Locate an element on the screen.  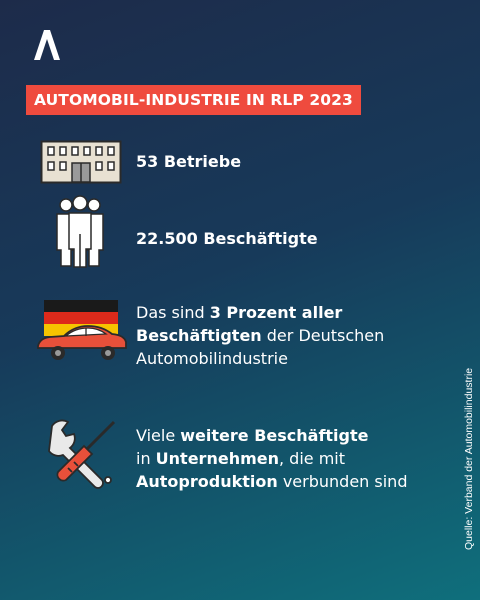
fact-related-line-3: Autoproduktion verbunden sind is located at coordinates (272, 481).